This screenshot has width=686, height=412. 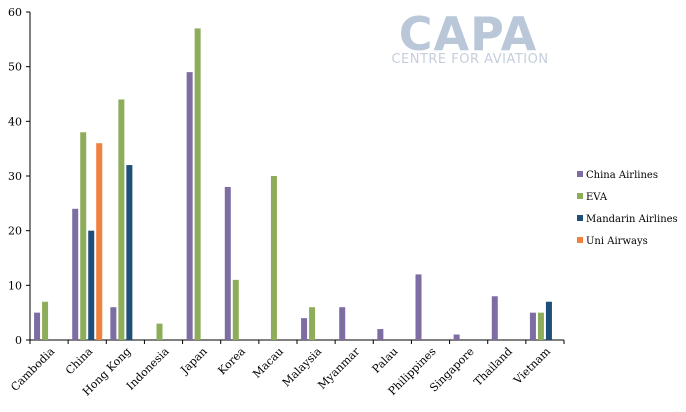 I want to click on y-tick-label: 40, so click(x=15, y=121).